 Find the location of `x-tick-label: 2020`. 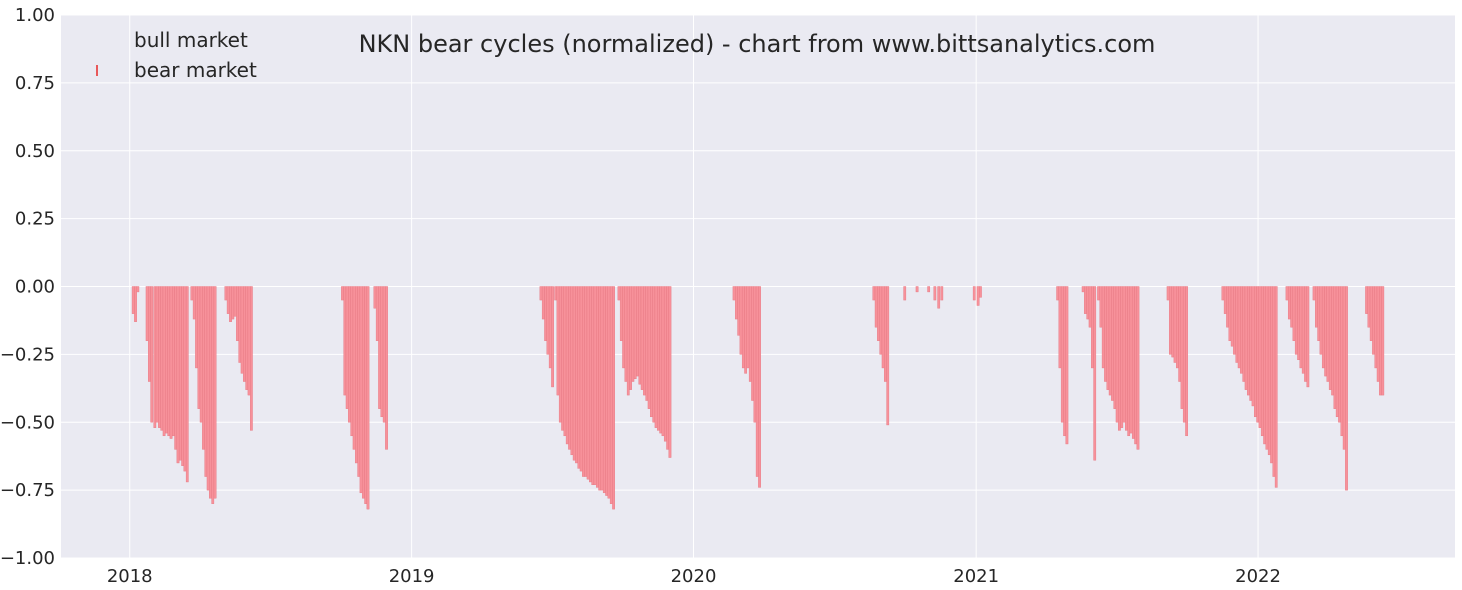

x-tick-label: 2020 is located at coordinates (694, 576).